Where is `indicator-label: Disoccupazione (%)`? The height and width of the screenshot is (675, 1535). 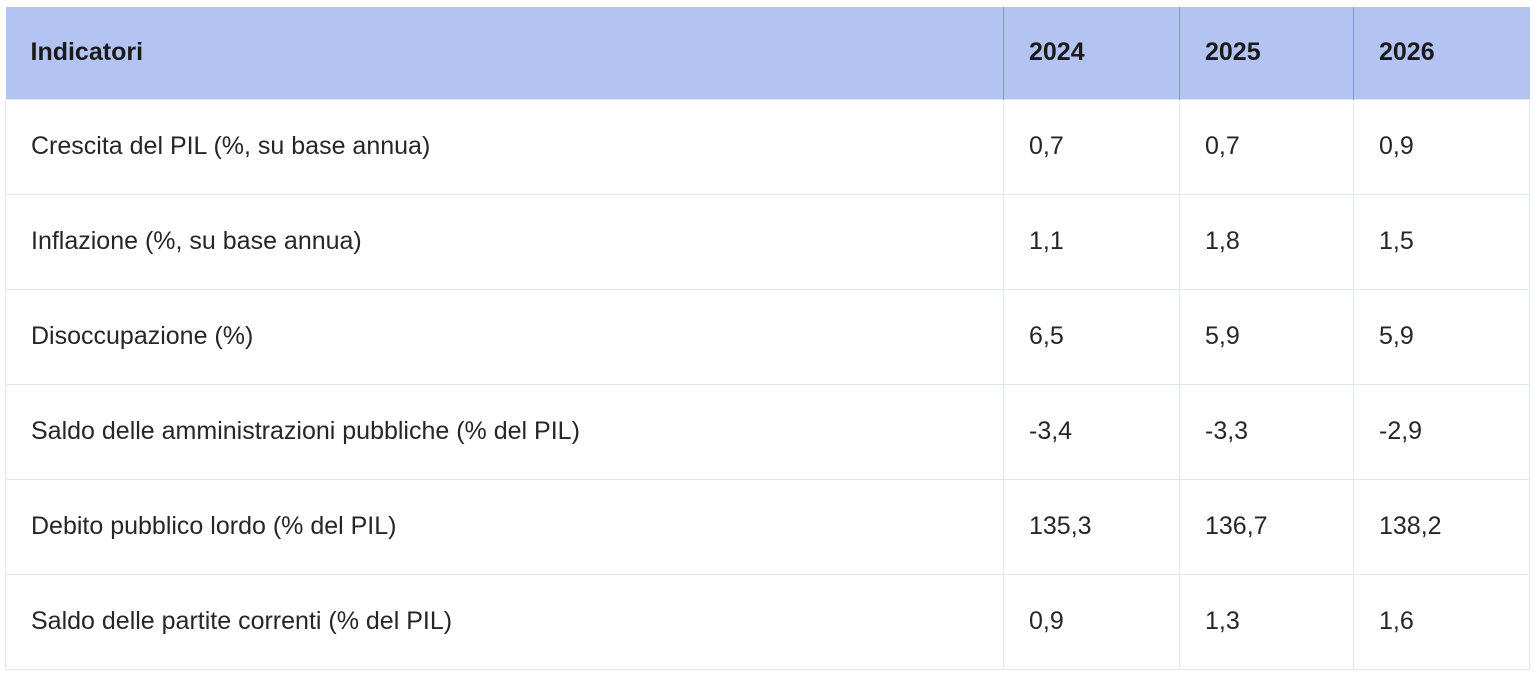
indicator-label: Disoccupazione (%) is located at coordinates (504, 336).